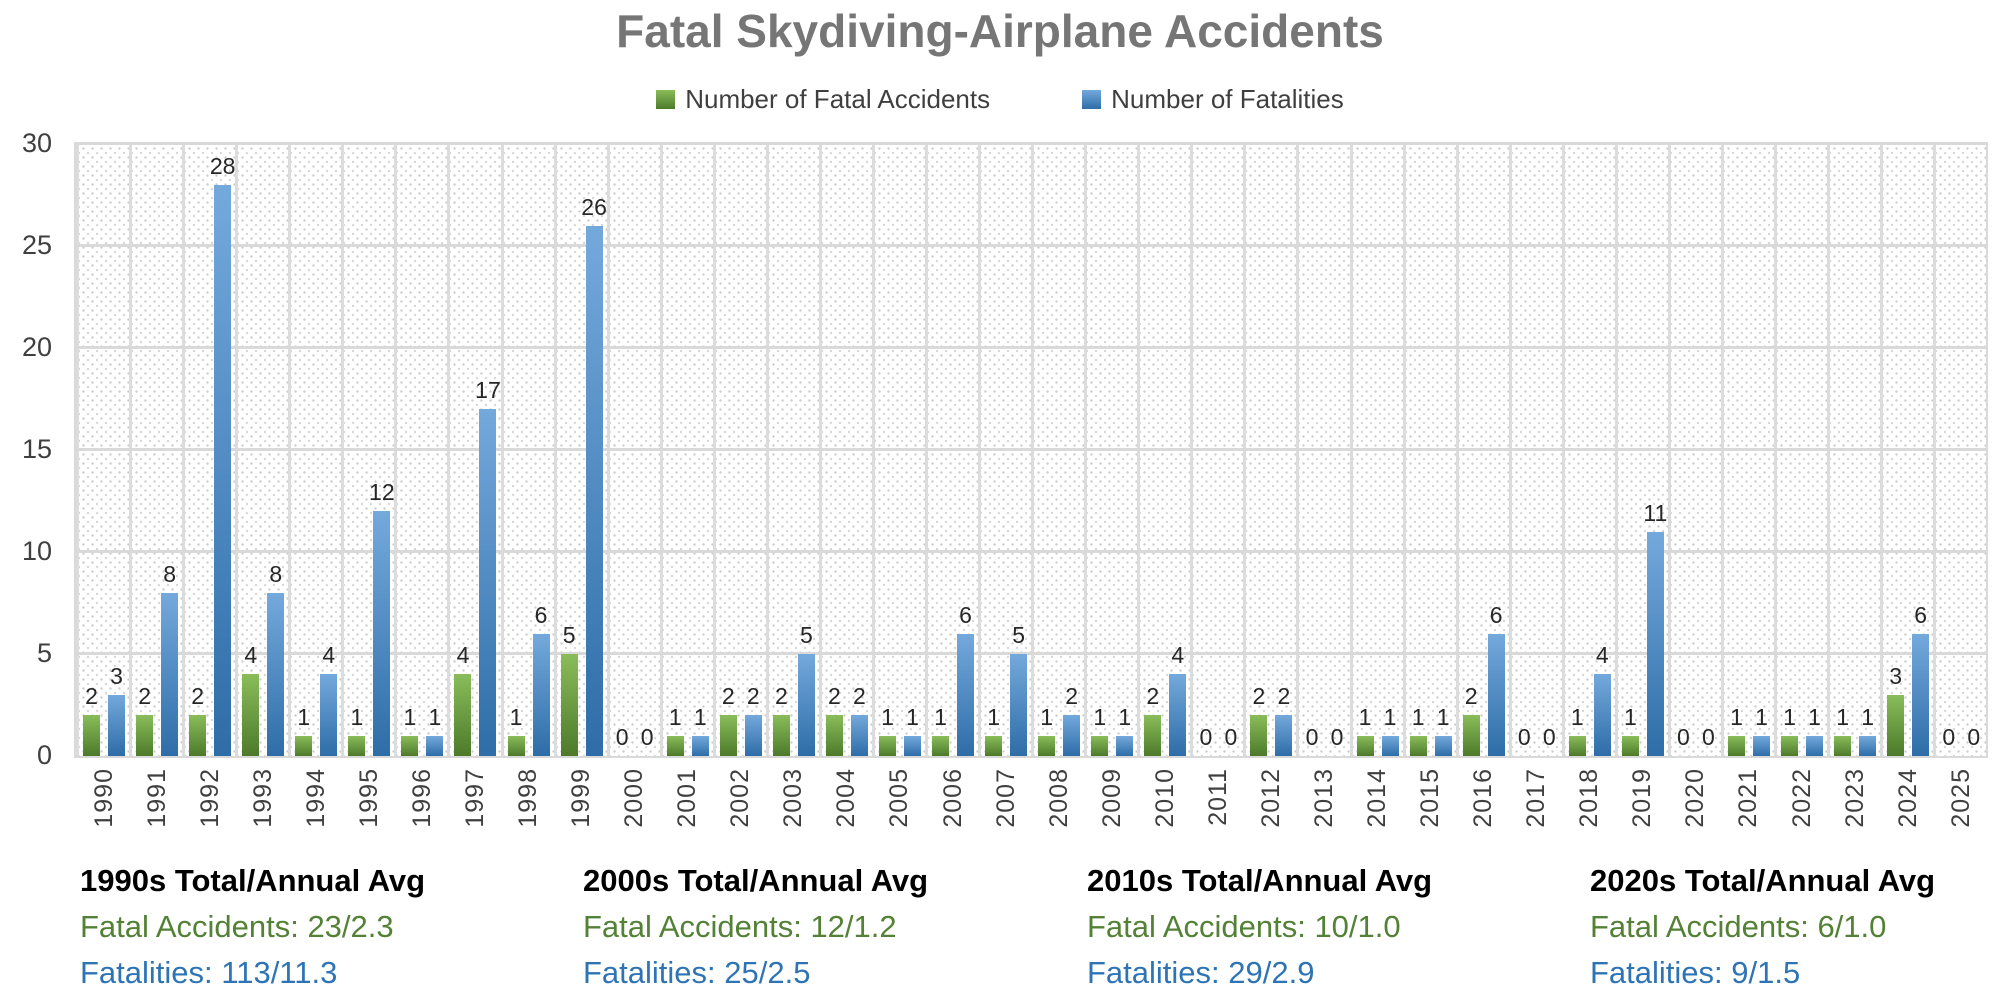  Describe the element at coordinates (806, 450) in the screenshot. I see `fatalities-slot-2003: 5` at that location.